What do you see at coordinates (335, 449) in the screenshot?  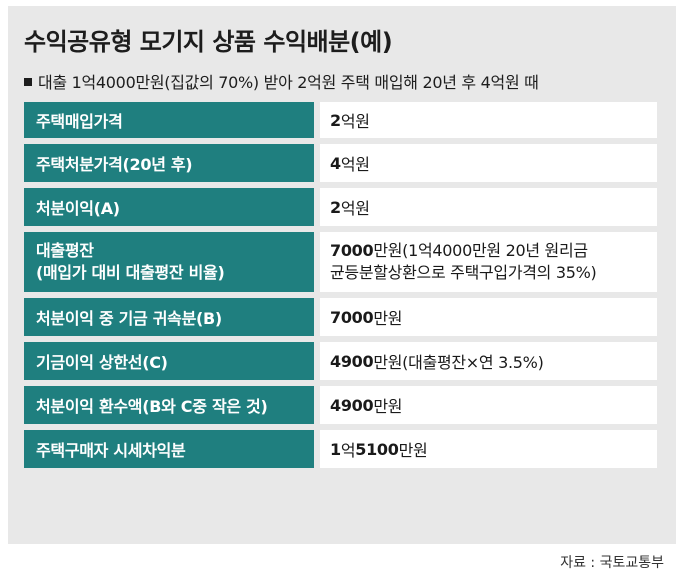 I see `value-number: 1` at bounding box center [335, 449].